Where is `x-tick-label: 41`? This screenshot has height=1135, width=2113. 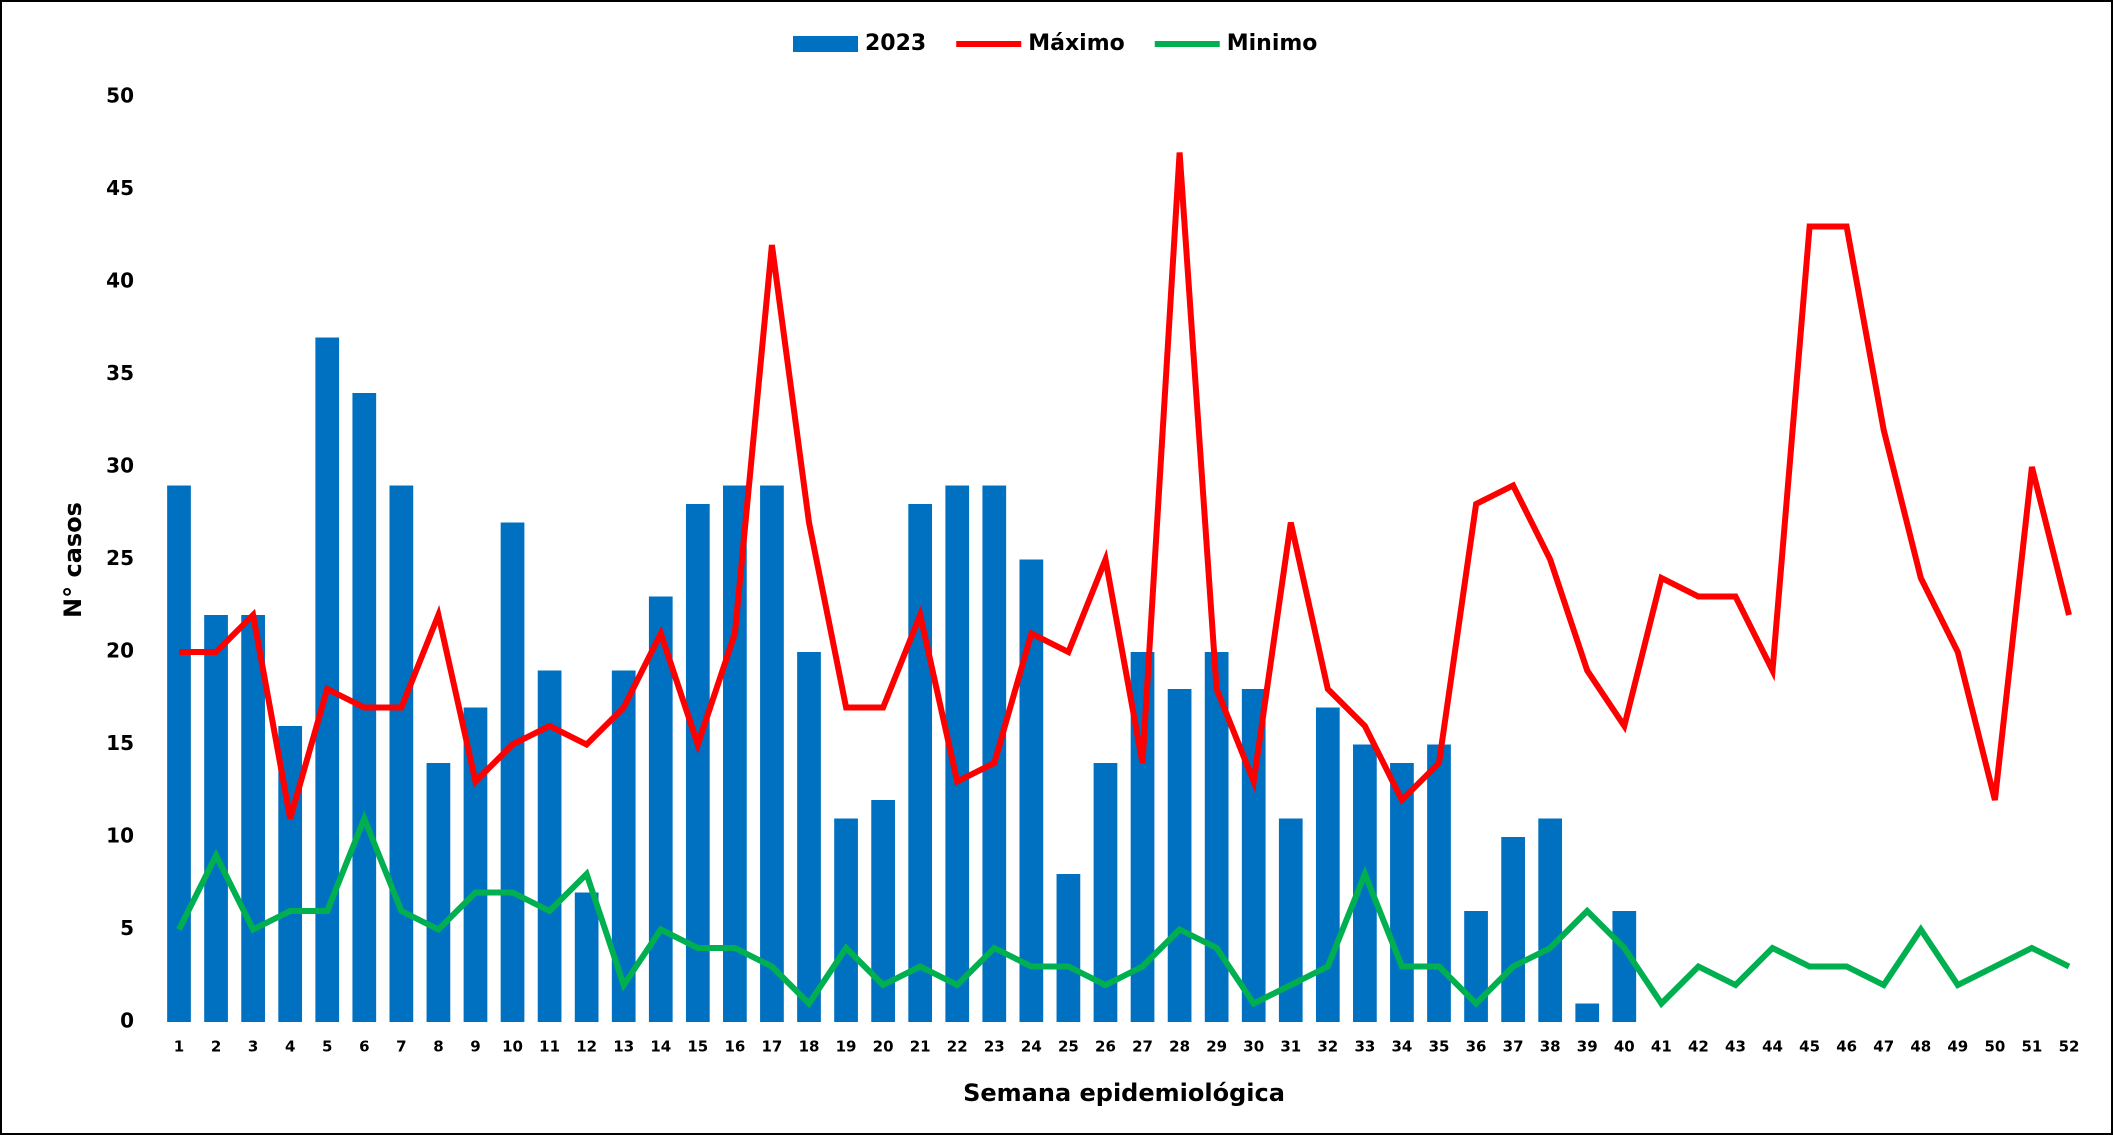 x-tick-label: 41 is located at coordinates (1661, 1047).